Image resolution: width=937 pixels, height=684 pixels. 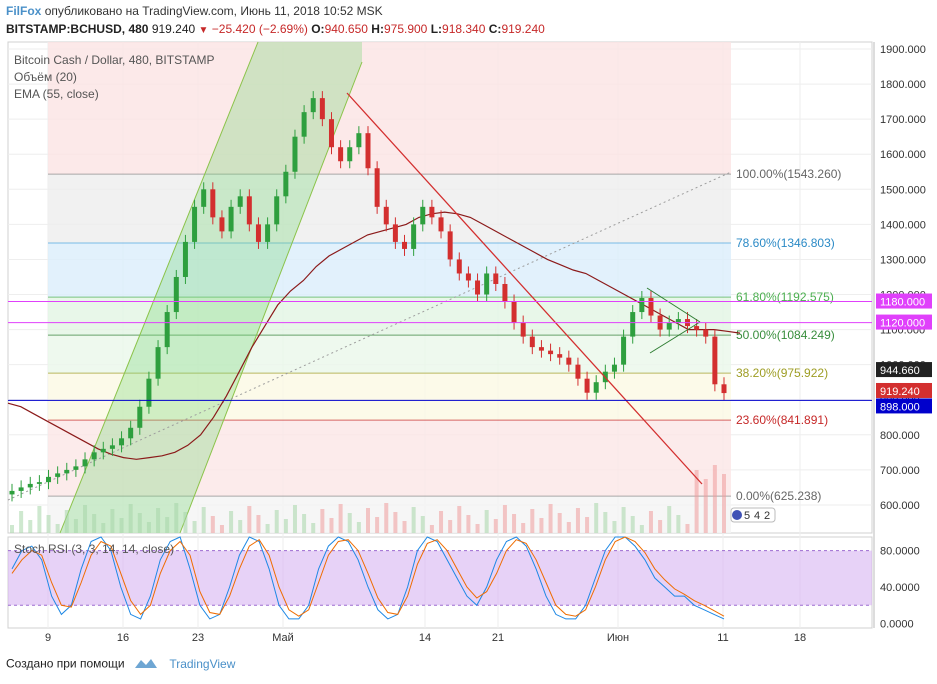 What do you see at coordinates (283, 638) in the screenshot?
I see `x-tick-label: Май` at bounding box center [283, 638].